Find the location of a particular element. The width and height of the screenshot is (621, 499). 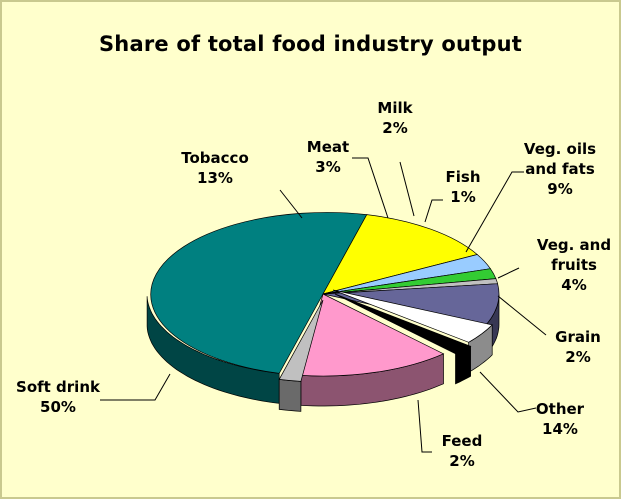

leader-line-milk is located at coordinates (407, 189).